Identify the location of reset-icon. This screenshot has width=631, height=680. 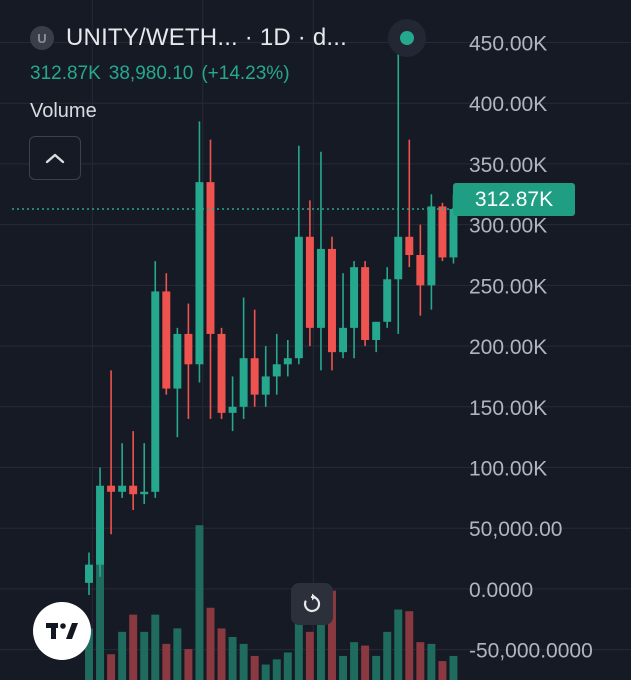
(312, 603).